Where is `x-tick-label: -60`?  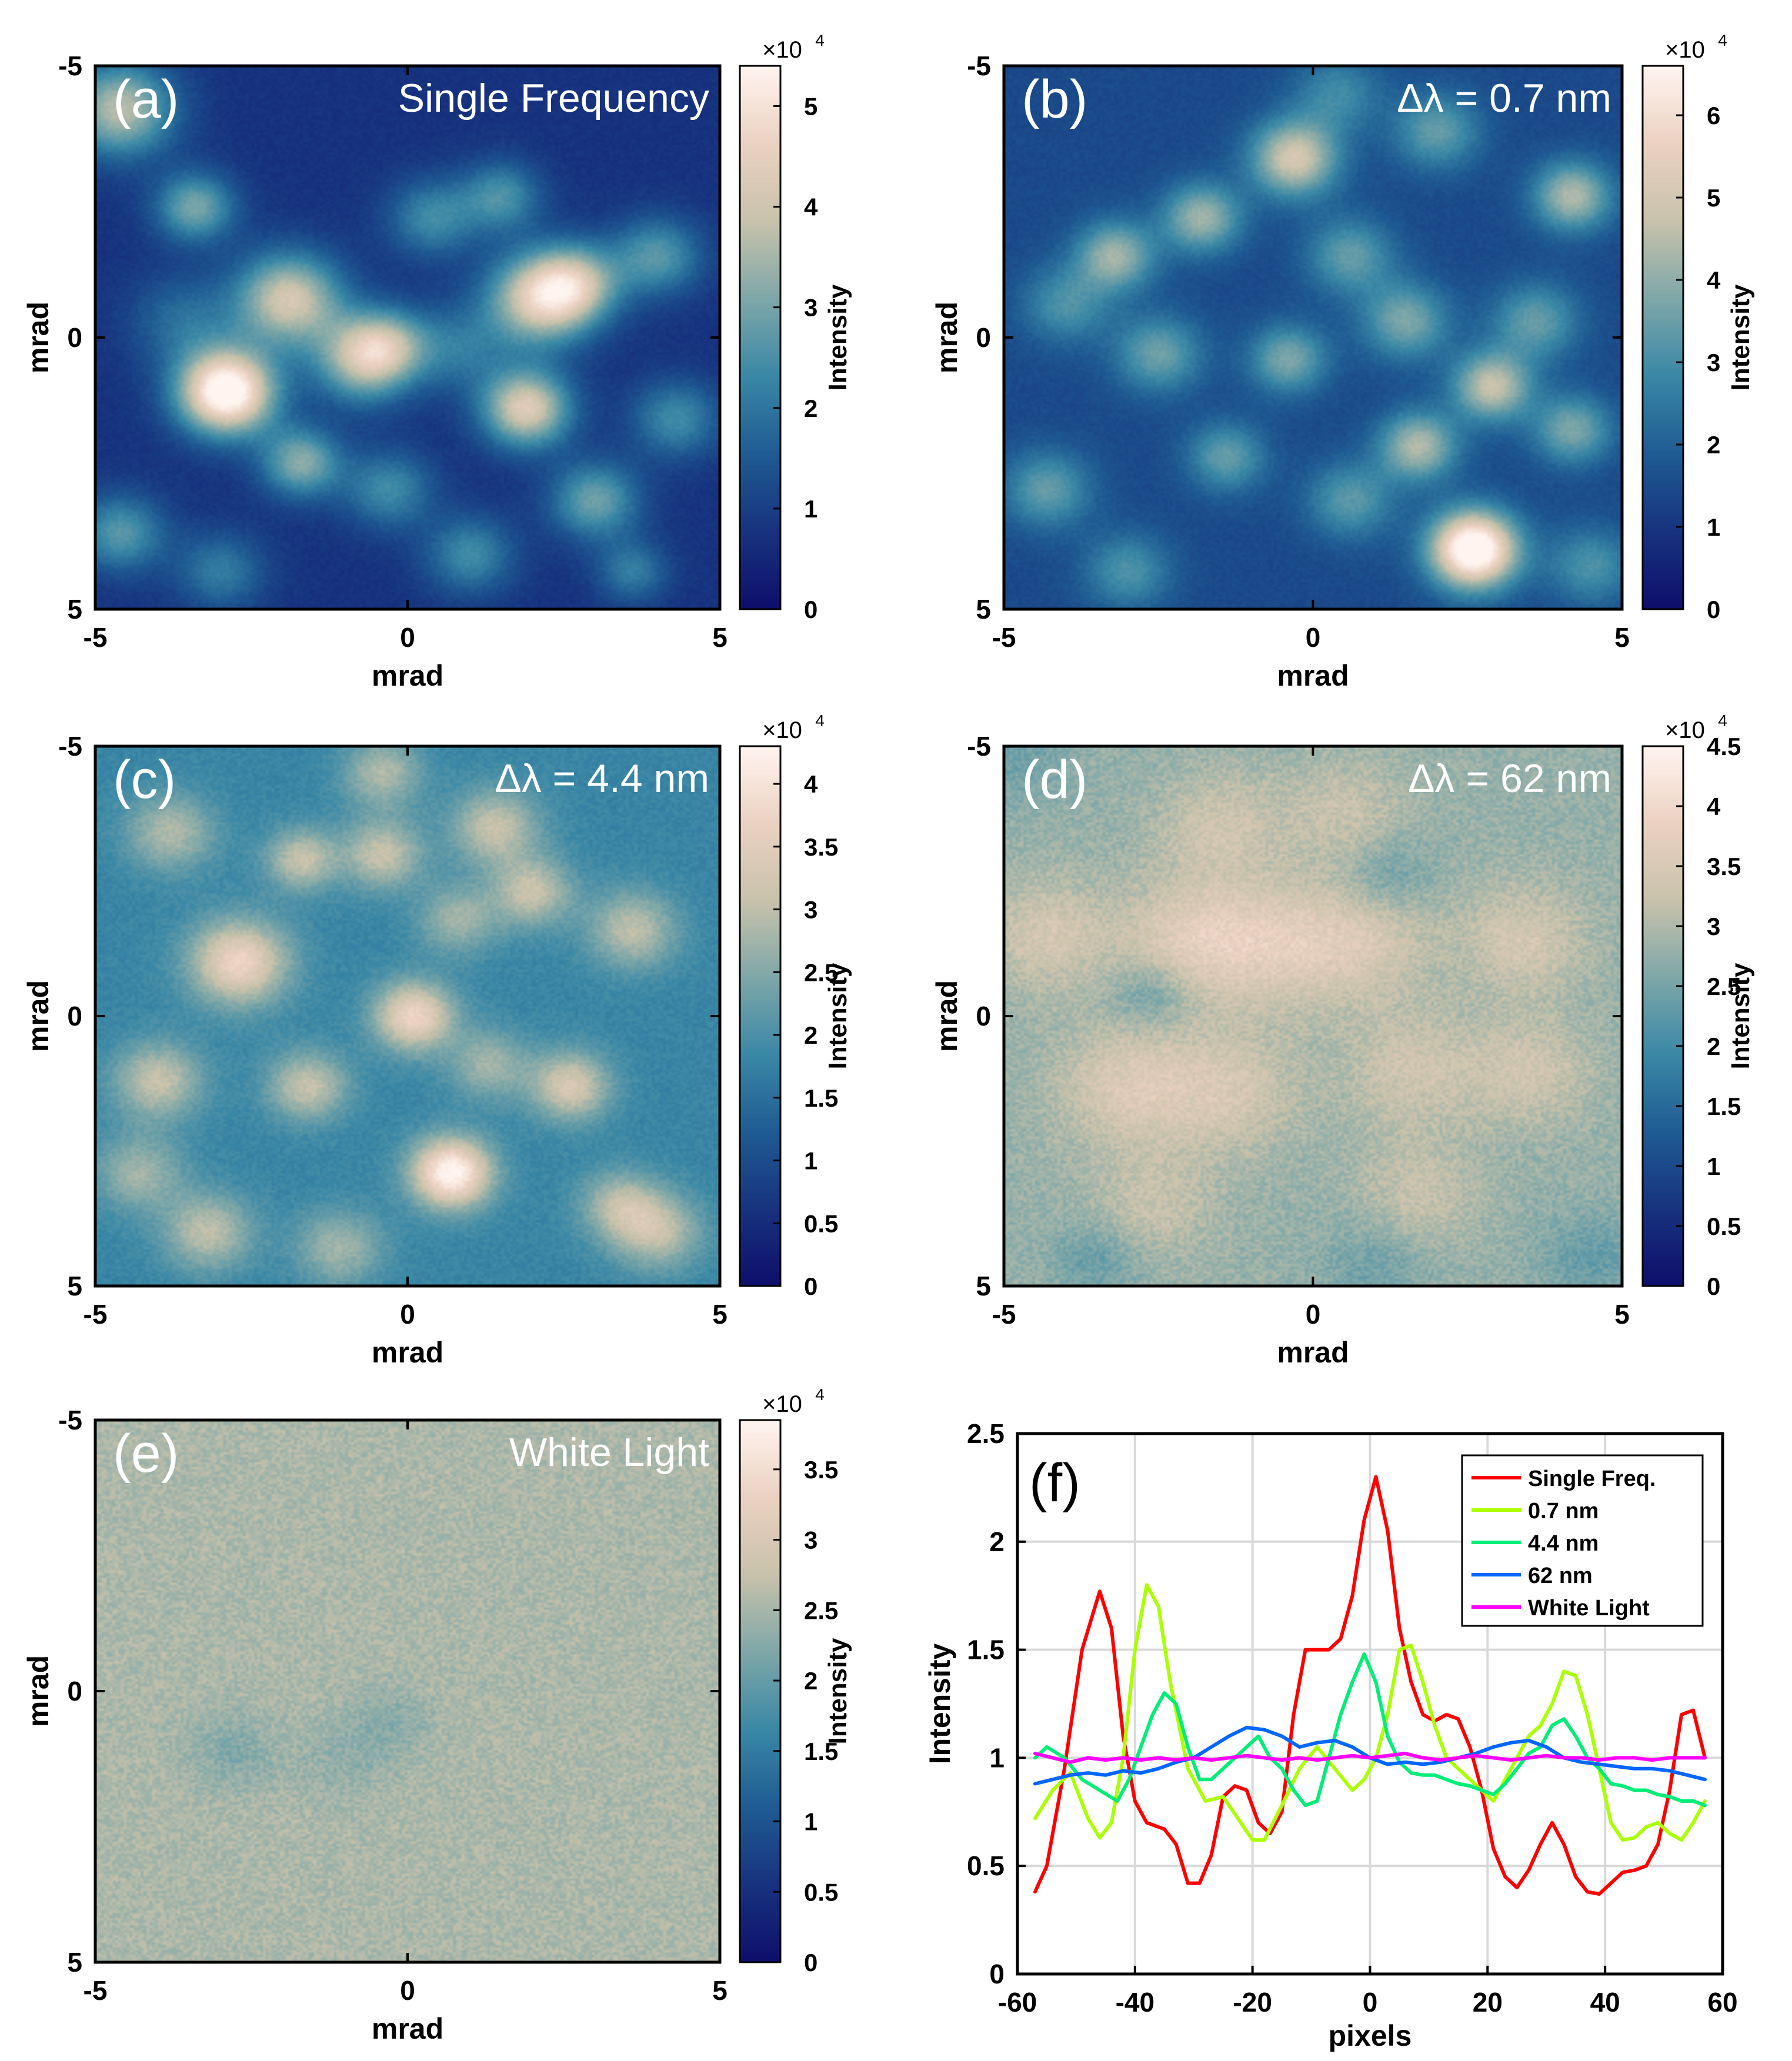 x-tick-label: -60 is located at coordinates (1017, 2002).